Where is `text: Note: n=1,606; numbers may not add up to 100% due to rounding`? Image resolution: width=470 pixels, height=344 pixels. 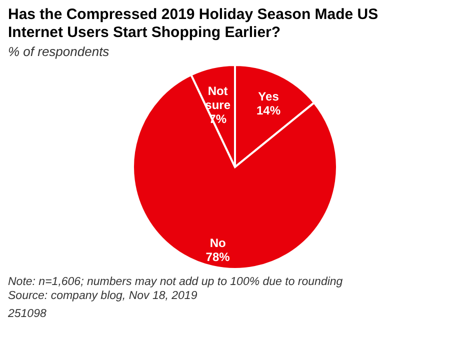 text: Note: n=1,606; numbers may not add up to 100% due to rounding is located at coordinates (176, 282).